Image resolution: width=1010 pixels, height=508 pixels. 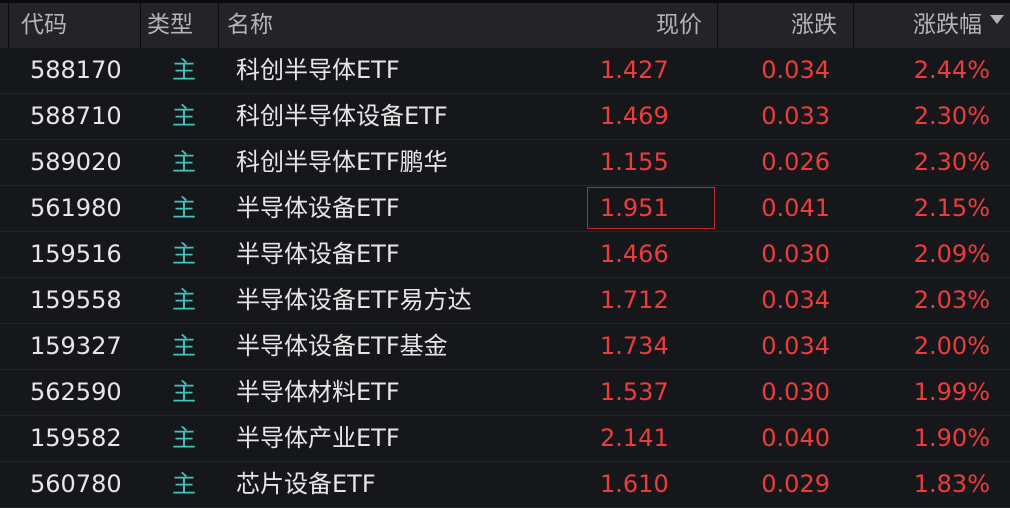 I want to click on cell-price: 1.155, so click(x=634, y=162).